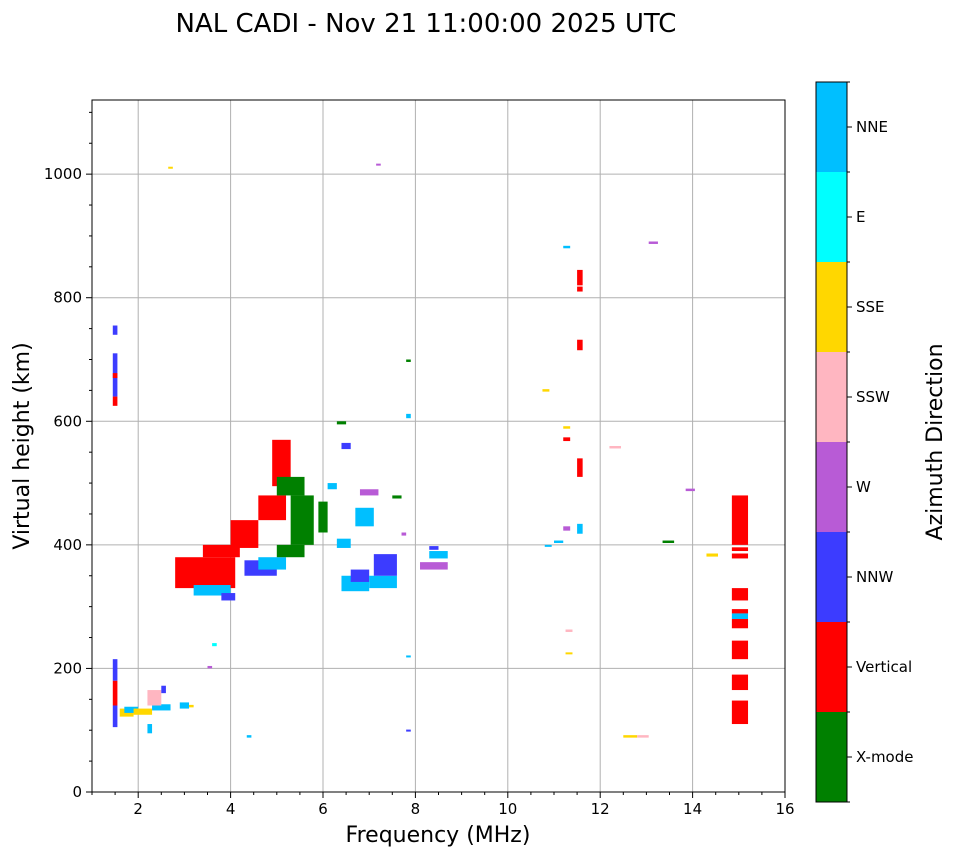 This screenshot has width=958, height=857. Describe the element at coordinates (872, 127) in the screenshot. I see `colorbar-tick-label: NNE` at that location.